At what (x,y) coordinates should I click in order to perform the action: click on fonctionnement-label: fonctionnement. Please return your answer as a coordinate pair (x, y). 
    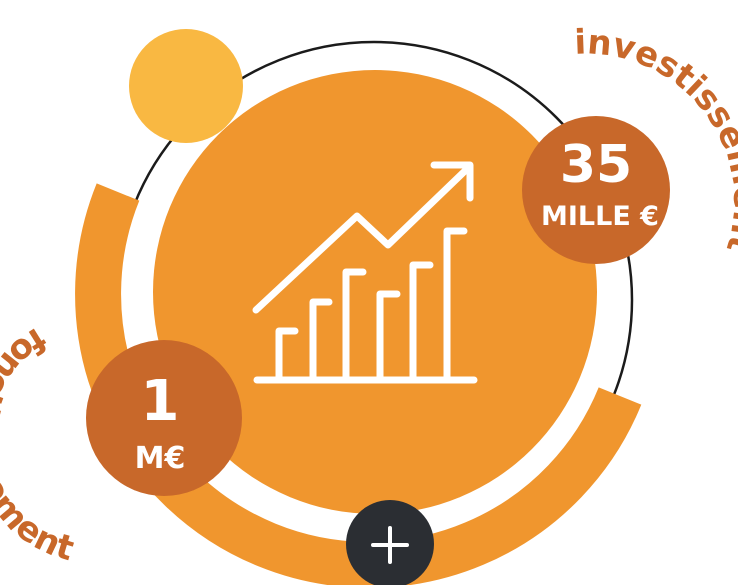
    Looking at the image, I should click on (39, 444).